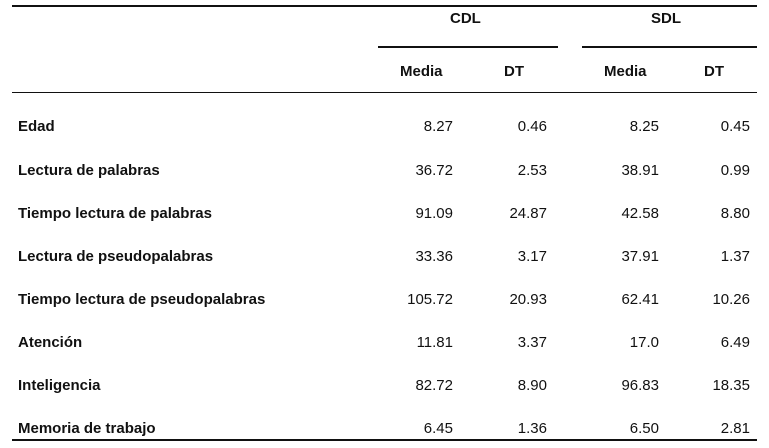 Image resolution: width=769 pixels, height=448 pixels. What do you see at coordinates (532, 385) in the screenshot?
I see `cell-cdl-dt: 8.90` at bounding box center [532, 385].